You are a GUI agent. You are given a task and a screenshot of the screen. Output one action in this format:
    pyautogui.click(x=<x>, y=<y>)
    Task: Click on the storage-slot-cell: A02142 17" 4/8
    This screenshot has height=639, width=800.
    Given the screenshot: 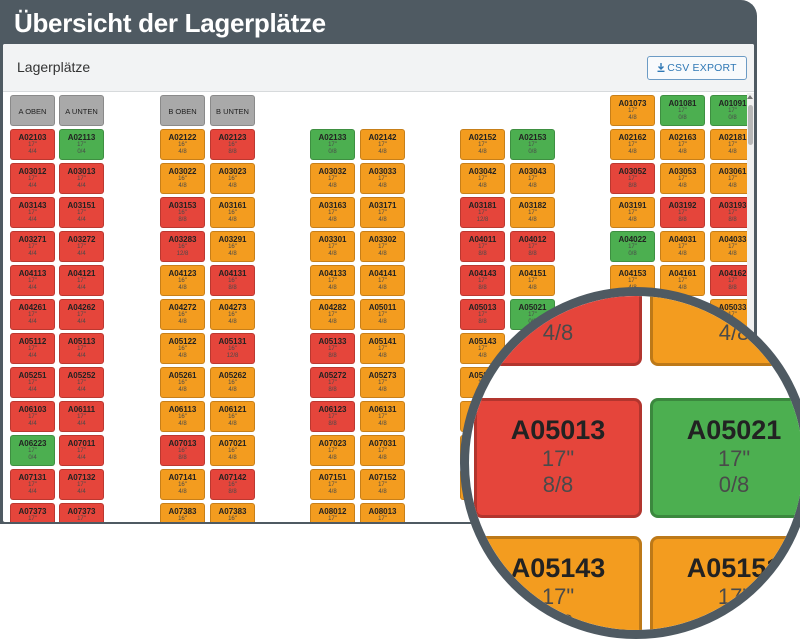 What is the action you would take?
    pyautogui.click(x=382, y=144)
    